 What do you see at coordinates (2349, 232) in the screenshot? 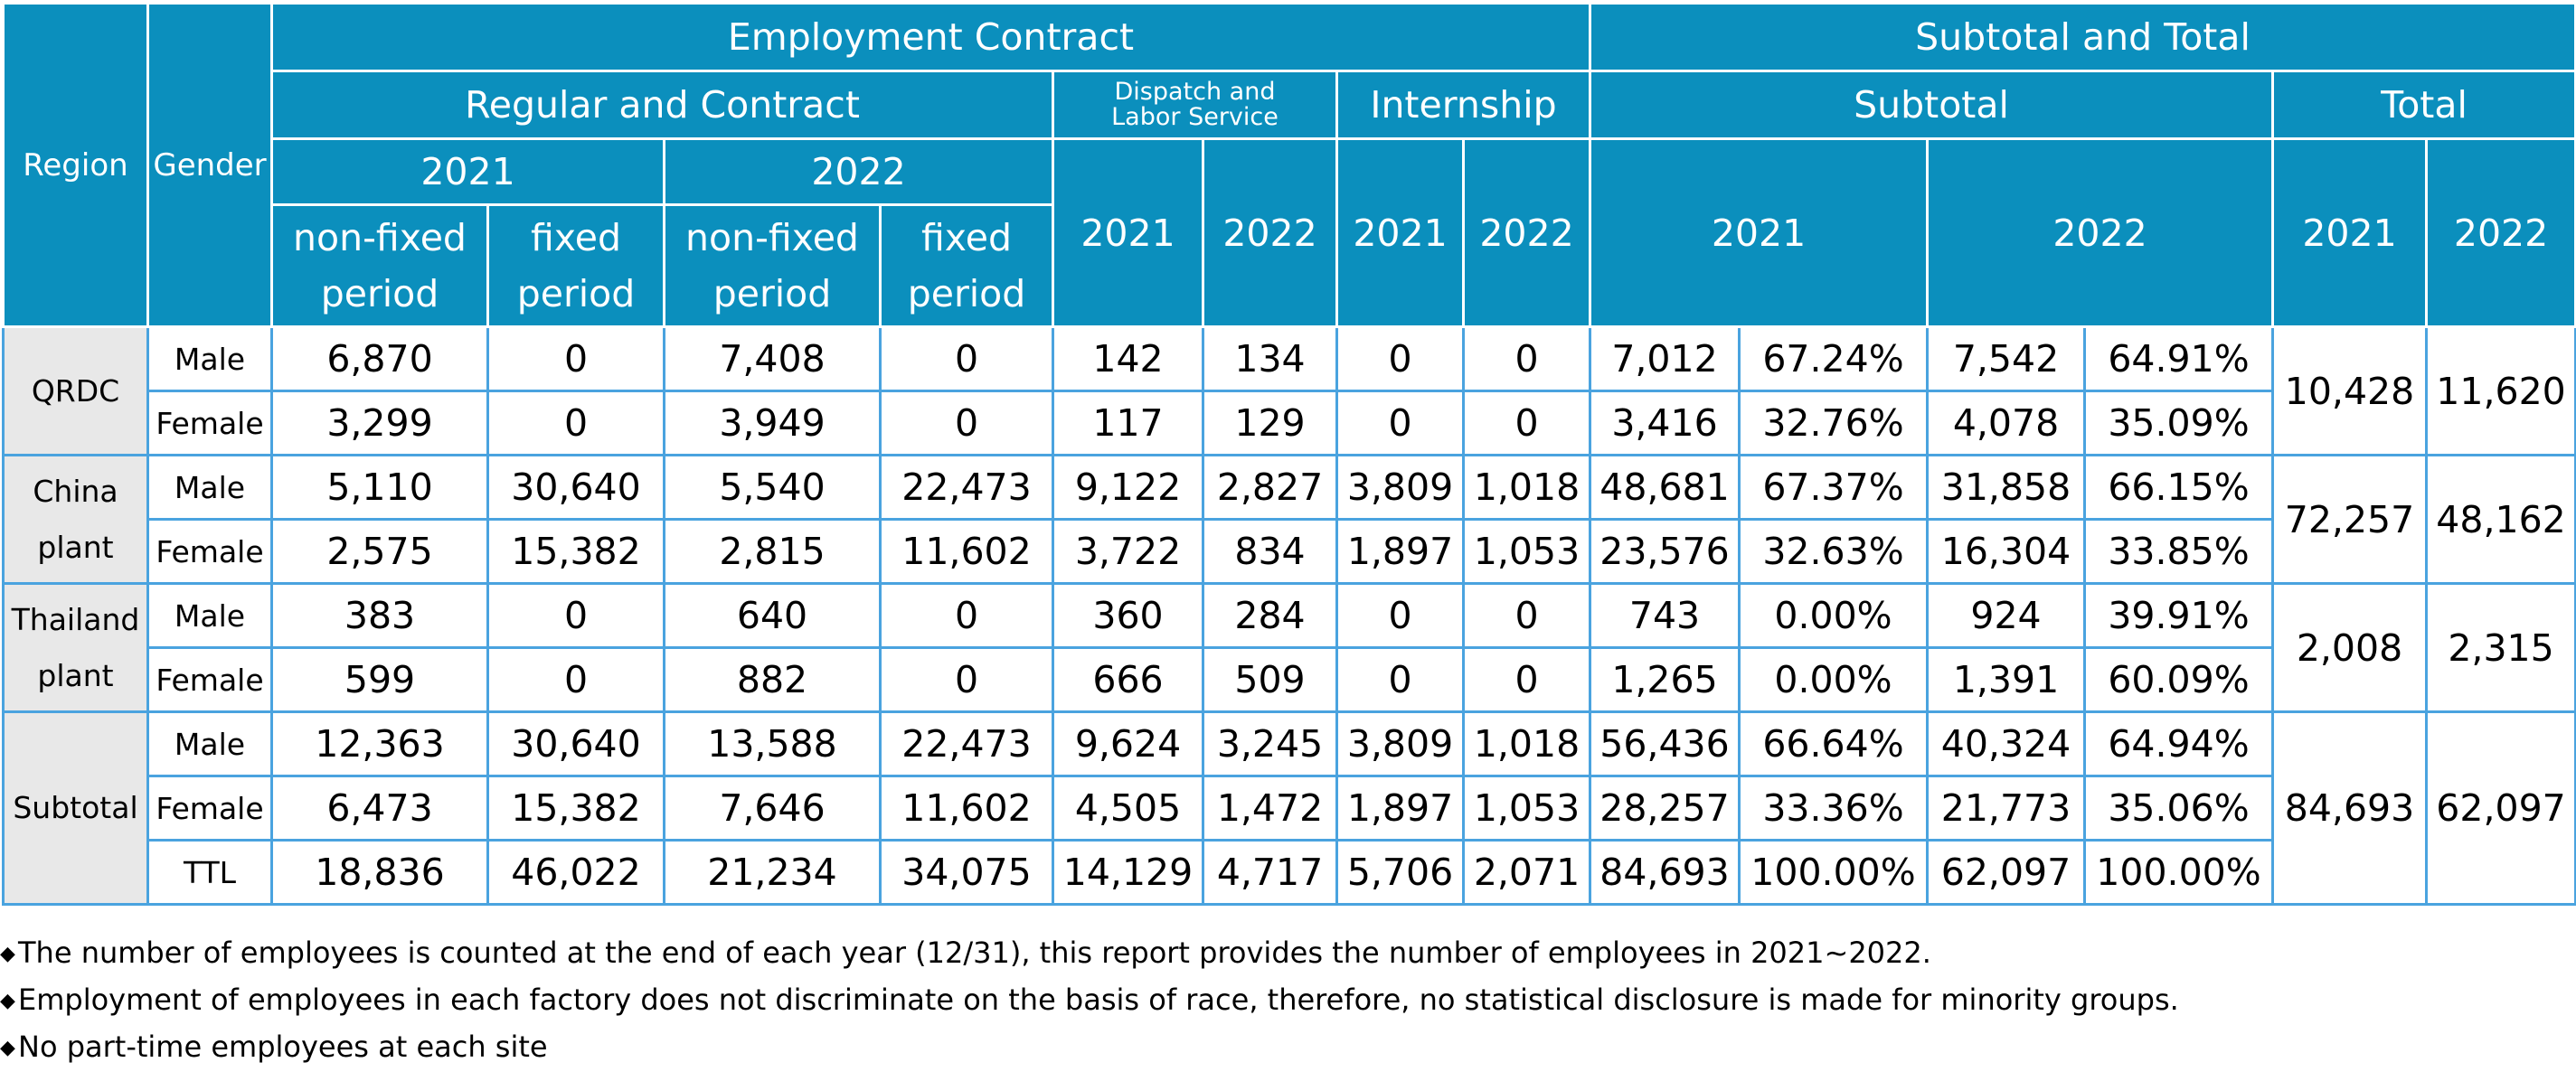
I see `total-2021-header: 2021` at bounding box center [2349, 232].